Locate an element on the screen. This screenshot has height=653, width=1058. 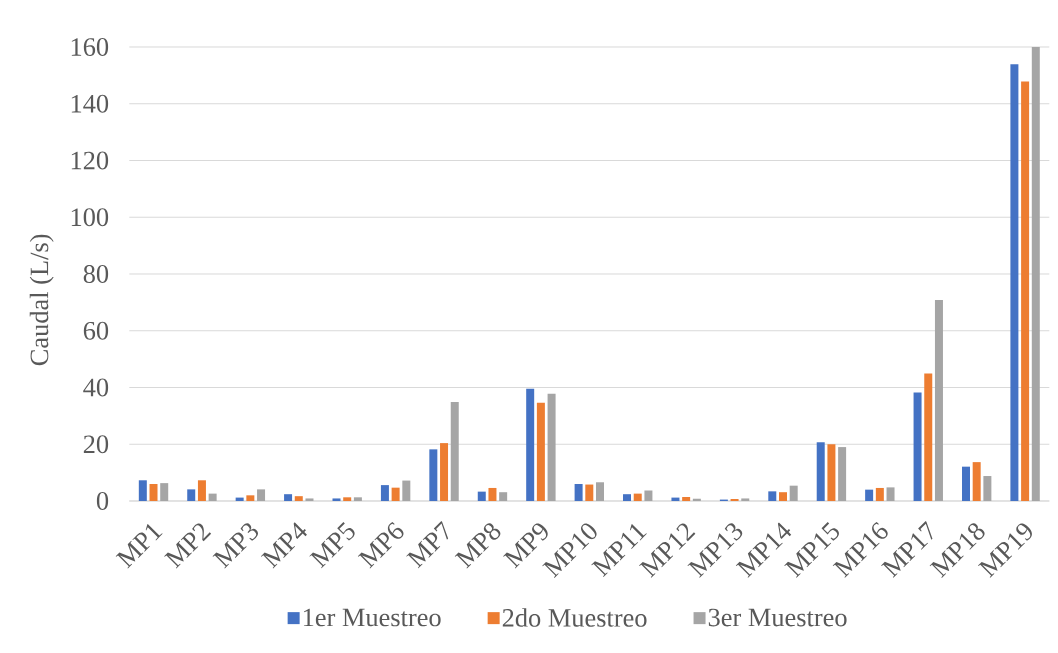
y-tick-label: 120 is located at coordinates (90, 160).